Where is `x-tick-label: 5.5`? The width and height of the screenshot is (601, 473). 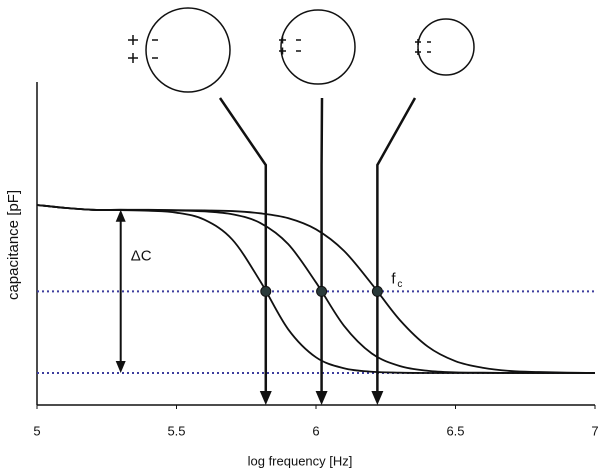
x-tick-label: 5.5 is located at coordinates (176, 430).